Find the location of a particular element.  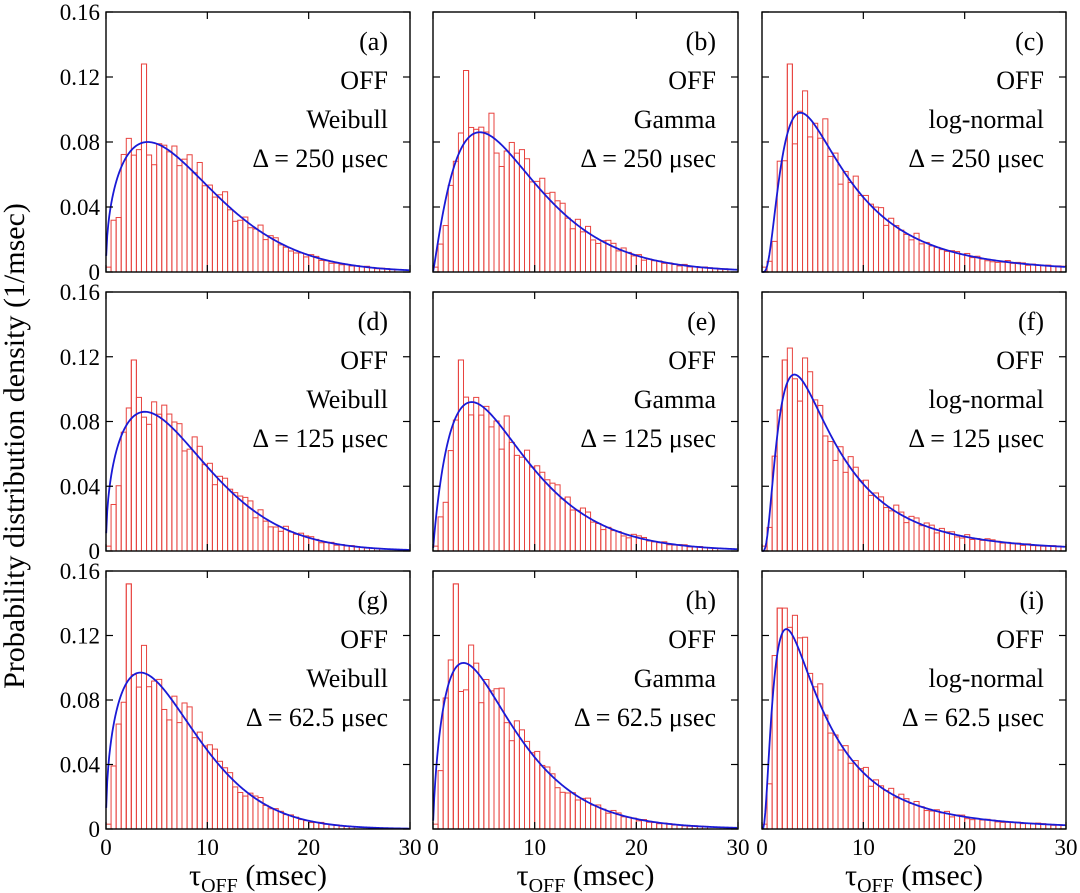

x-tick-label: 10 is located at coordinates (863, 847).